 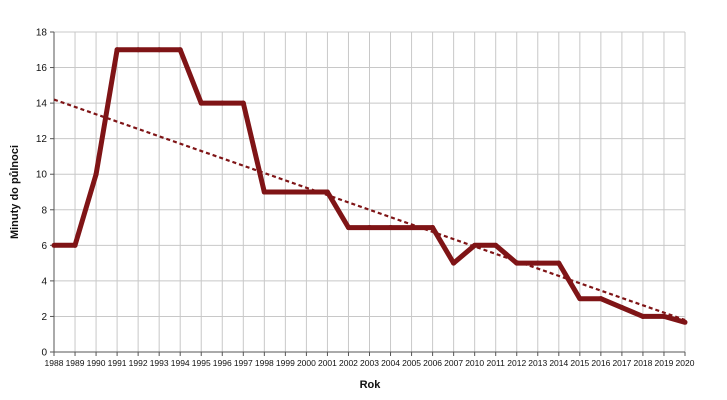 What do you see at coordinates (454, 263) in the screenshot?
I see `data-point-2007` at bounding box center [454, 263].